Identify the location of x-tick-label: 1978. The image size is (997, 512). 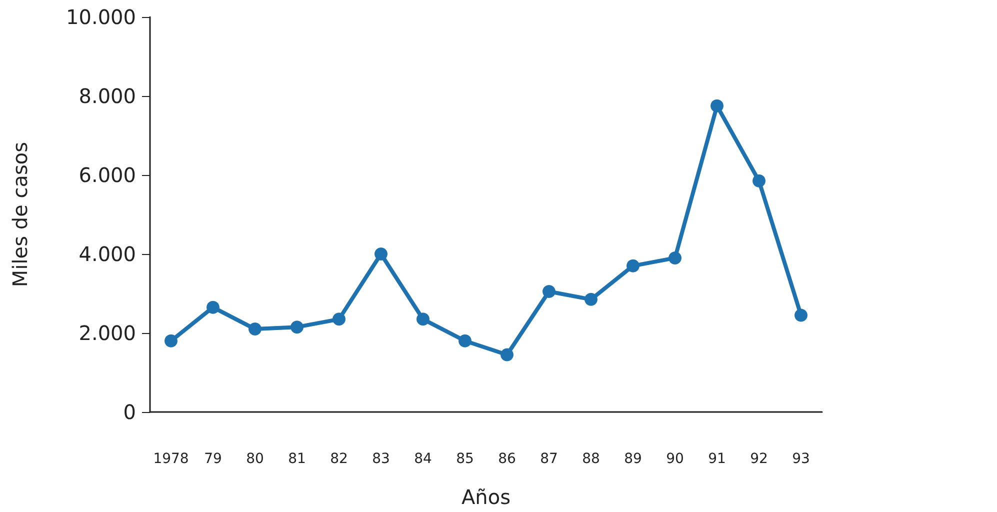
(171, 459).